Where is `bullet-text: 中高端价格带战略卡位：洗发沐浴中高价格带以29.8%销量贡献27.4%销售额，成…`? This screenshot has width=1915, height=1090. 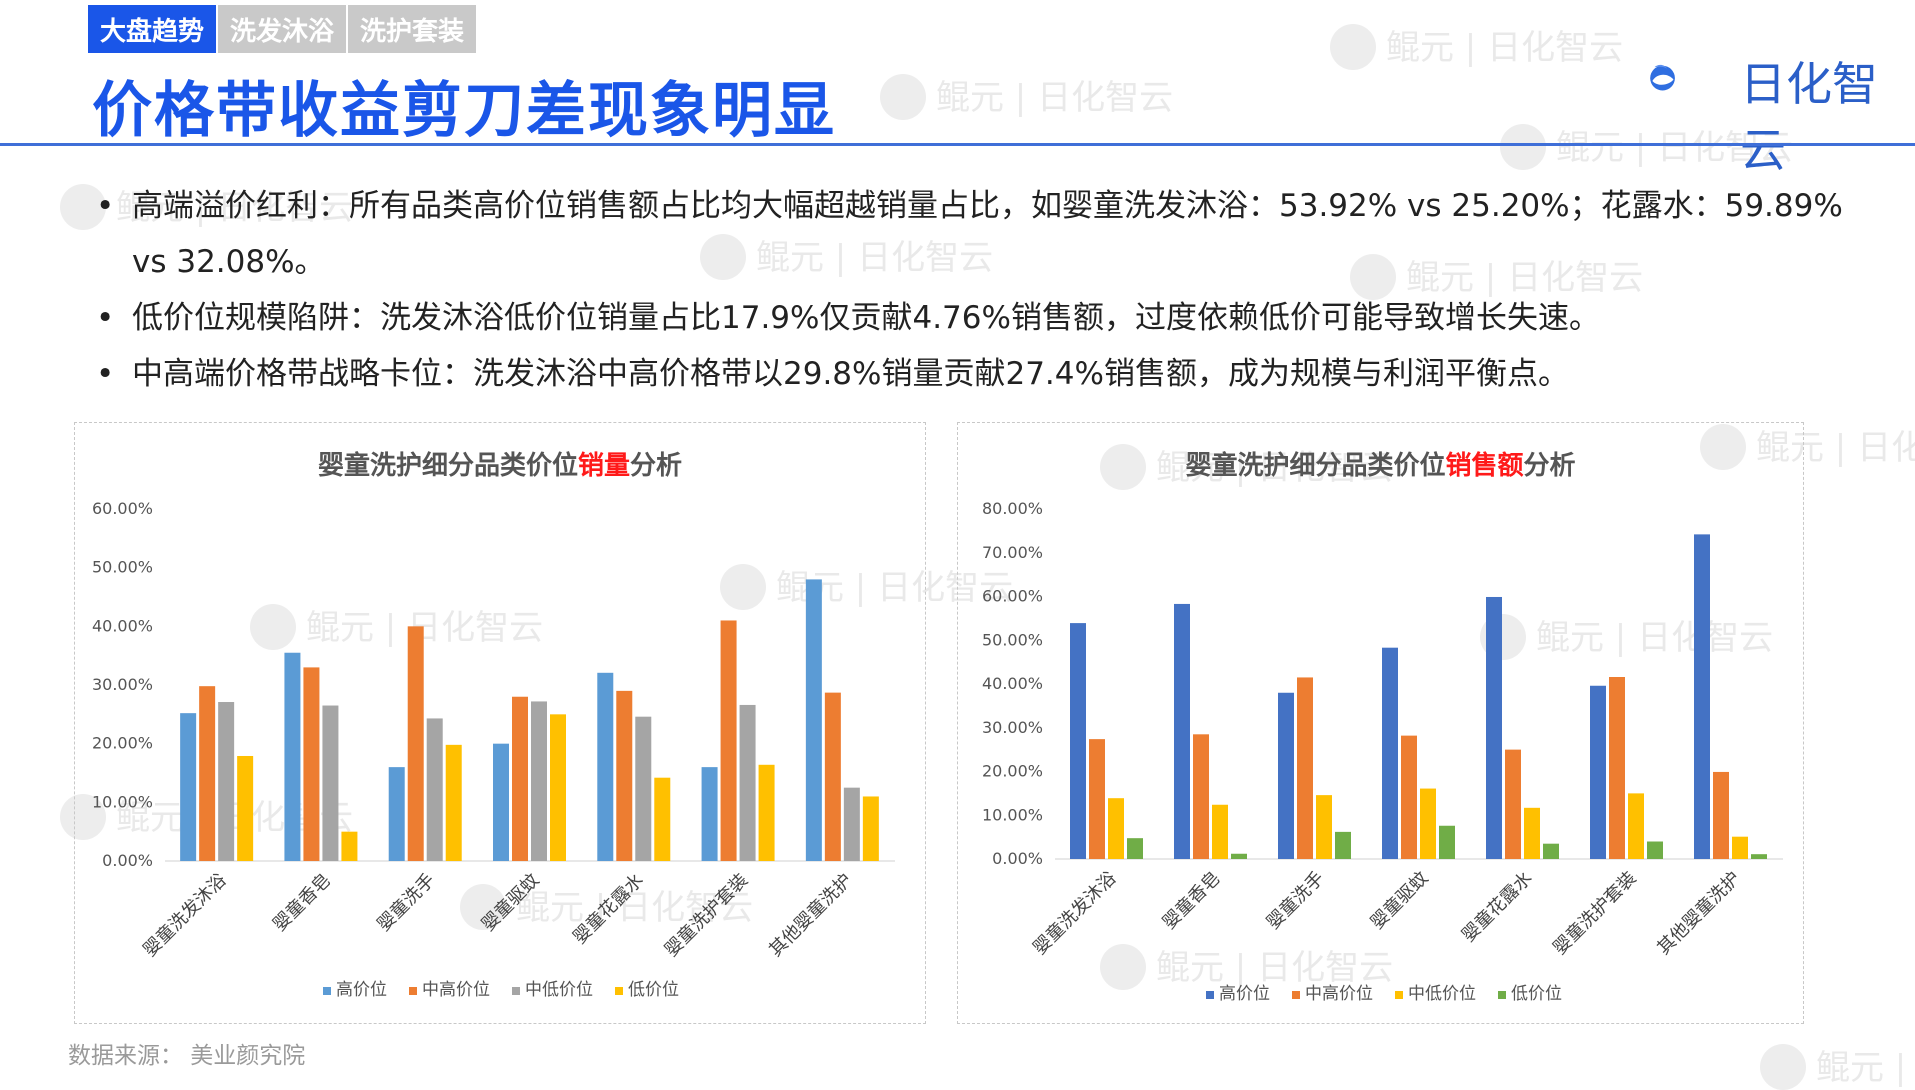
bullet-text: 中高端价格带战略卡位：洗发沐浴中高价格带以29.8%销量贡献27.4%销售额，成… is located at coordinates (850, 374).